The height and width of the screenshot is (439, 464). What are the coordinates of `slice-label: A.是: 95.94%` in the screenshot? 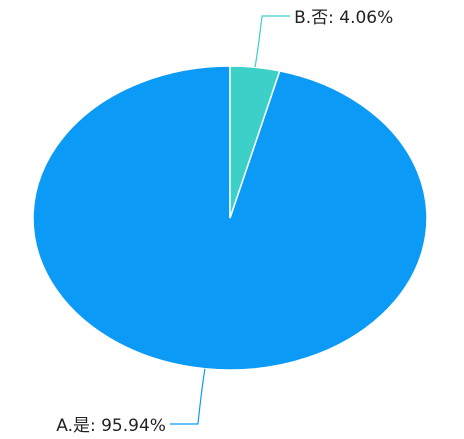 It's located at (111, 426).